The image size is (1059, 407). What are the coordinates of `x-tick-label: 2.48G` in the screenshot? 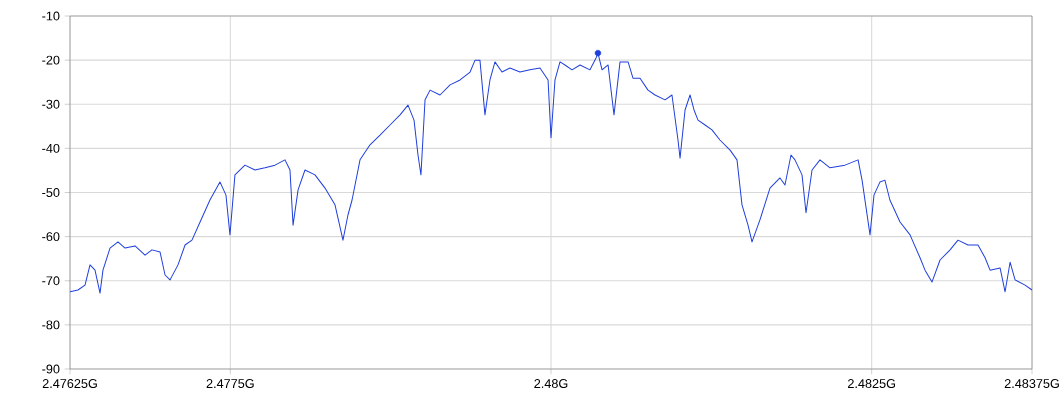 It's located at (551, 384).